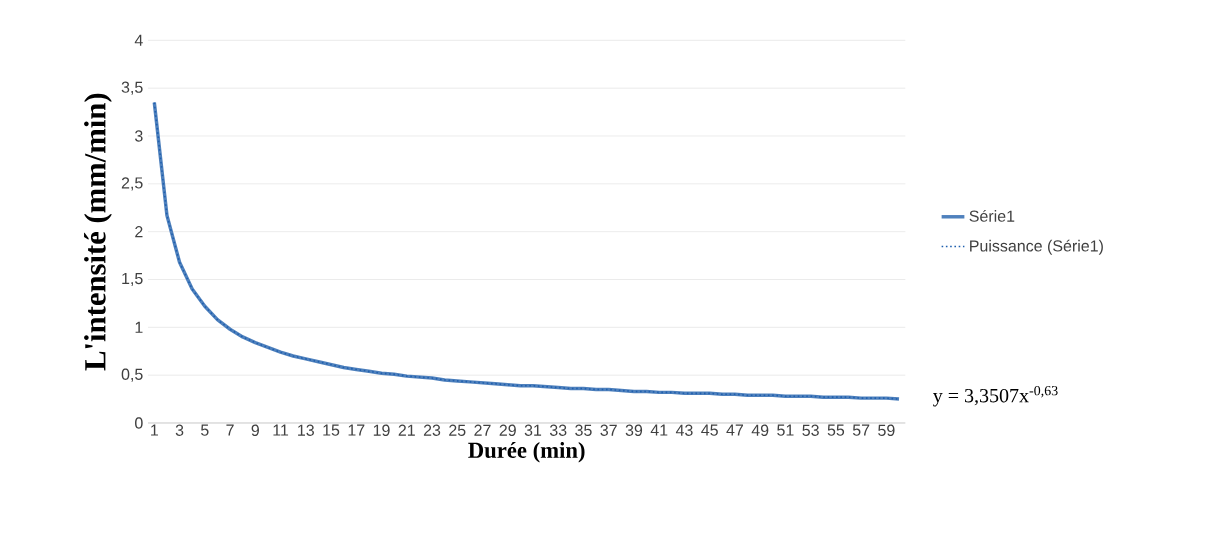  What do you see at coordinates (281, 430) in the screenshot?
I see `x-tick-label: 11` at bounding box center [281, 430].